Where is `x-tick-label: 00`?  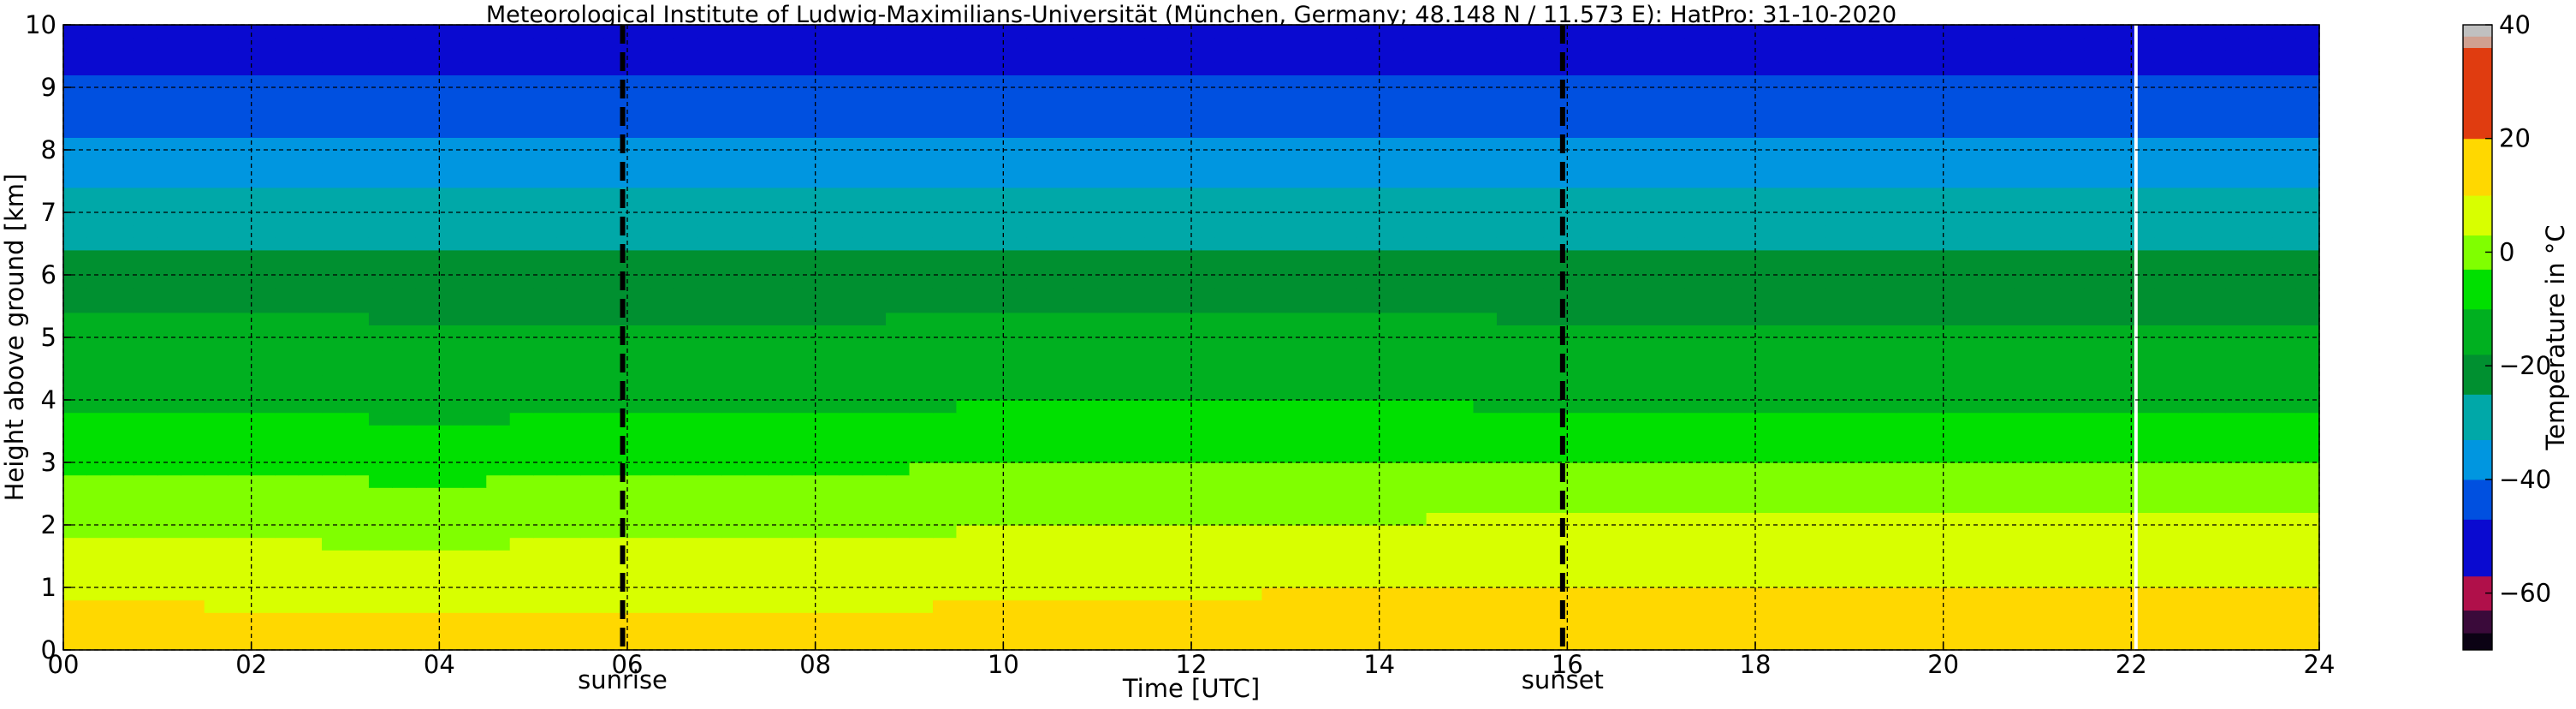 x-tick-label: 00 is located at coordinates (64, 664).